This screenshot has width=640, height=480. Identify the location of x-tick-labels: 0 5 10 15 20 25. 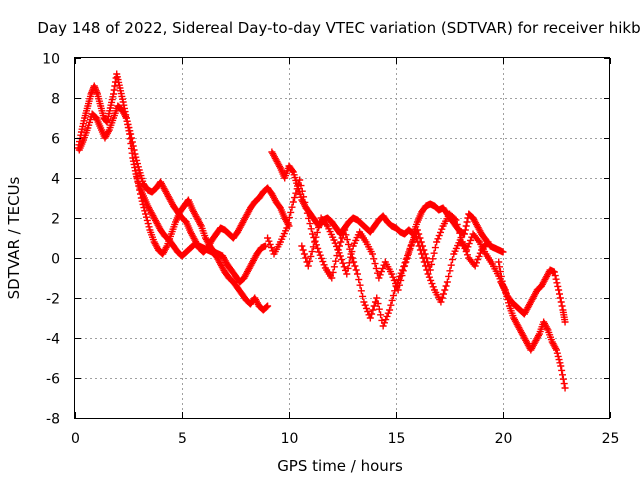
(345, 439).